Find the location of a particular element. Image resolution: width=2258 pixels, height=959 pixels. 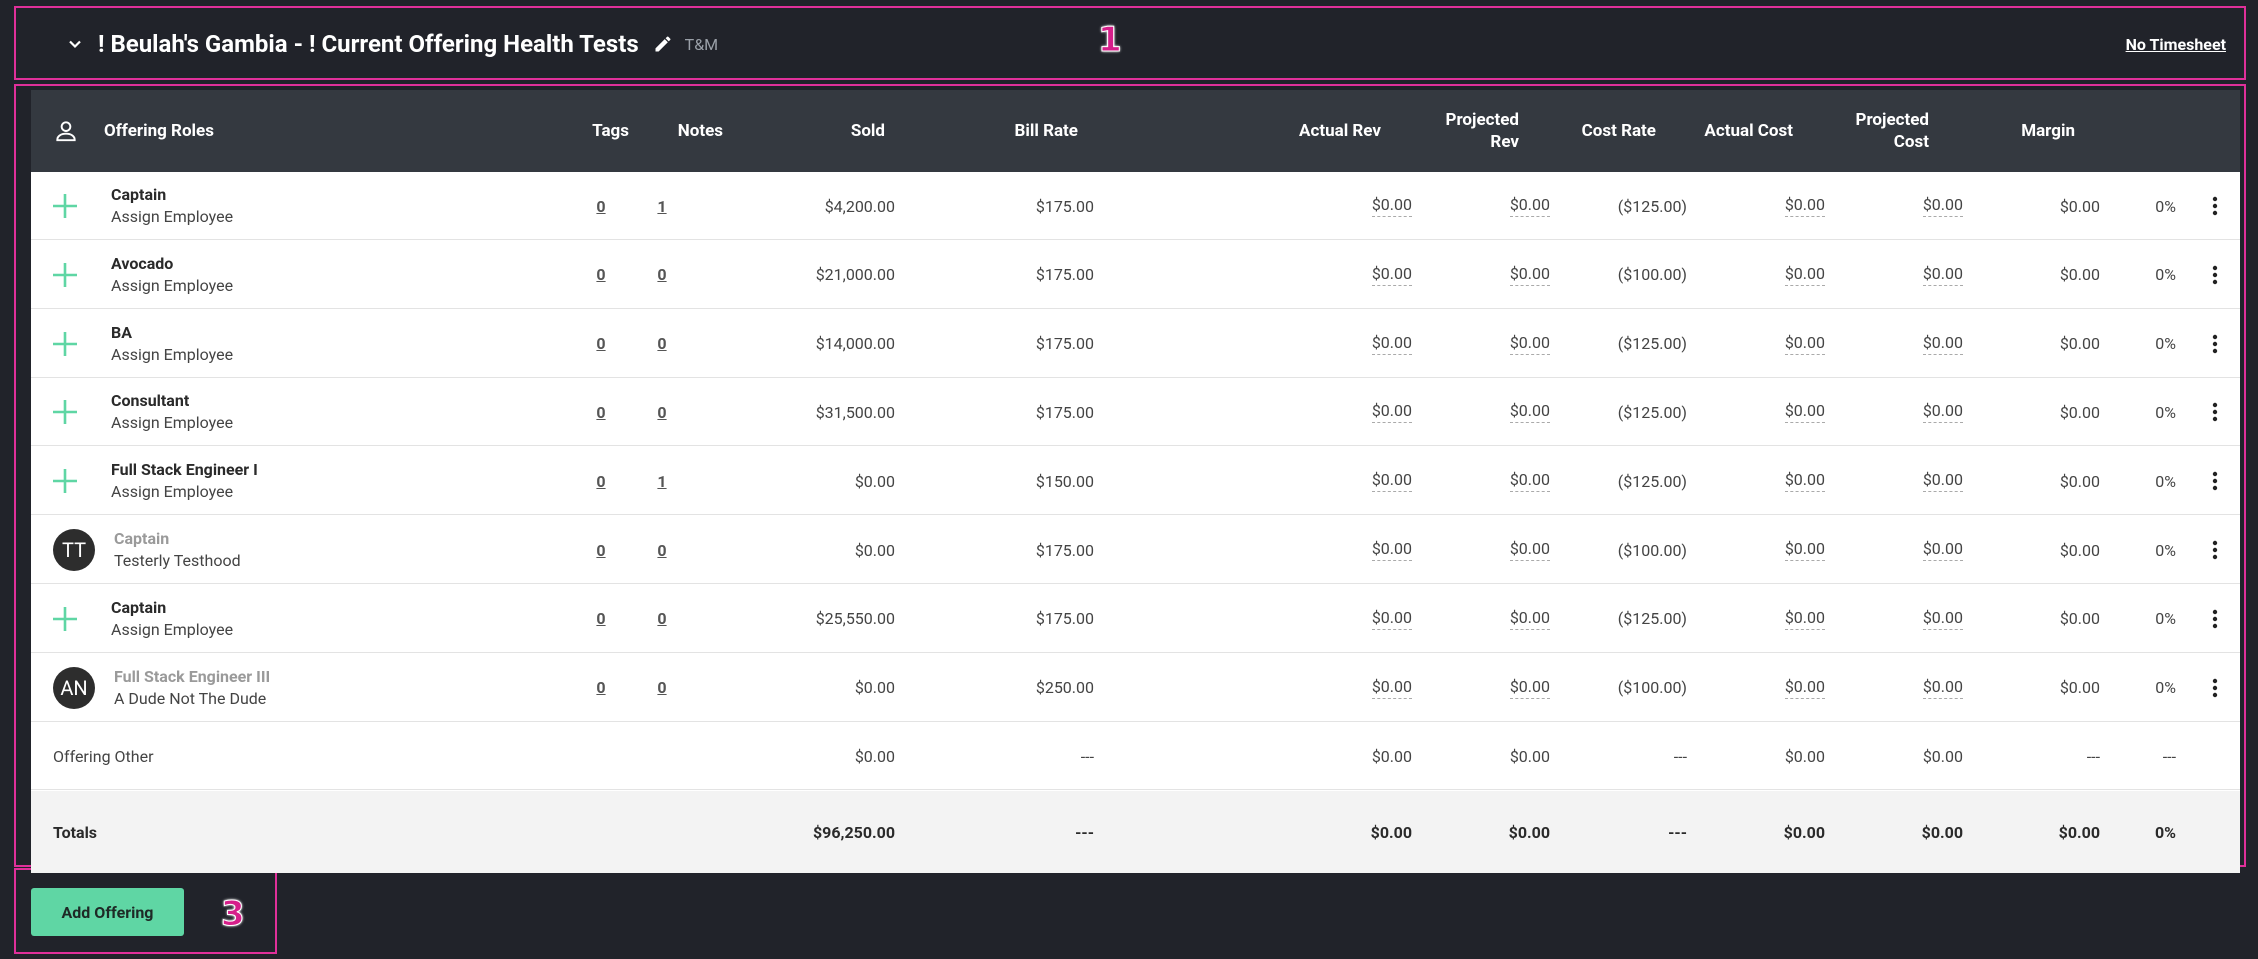

column-header-projected-rev: Projected Rev is located at coordinates (1482, 131).